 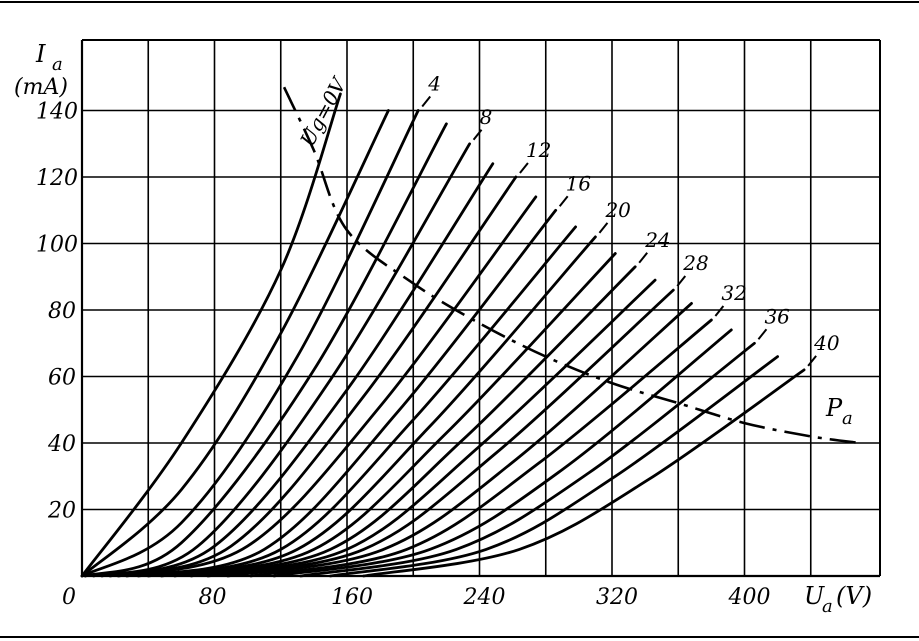 What do you see at coordinates (814, 596) in the screenshot?
I see `x-axis-symbol: U` at bounding box center [814, 596].